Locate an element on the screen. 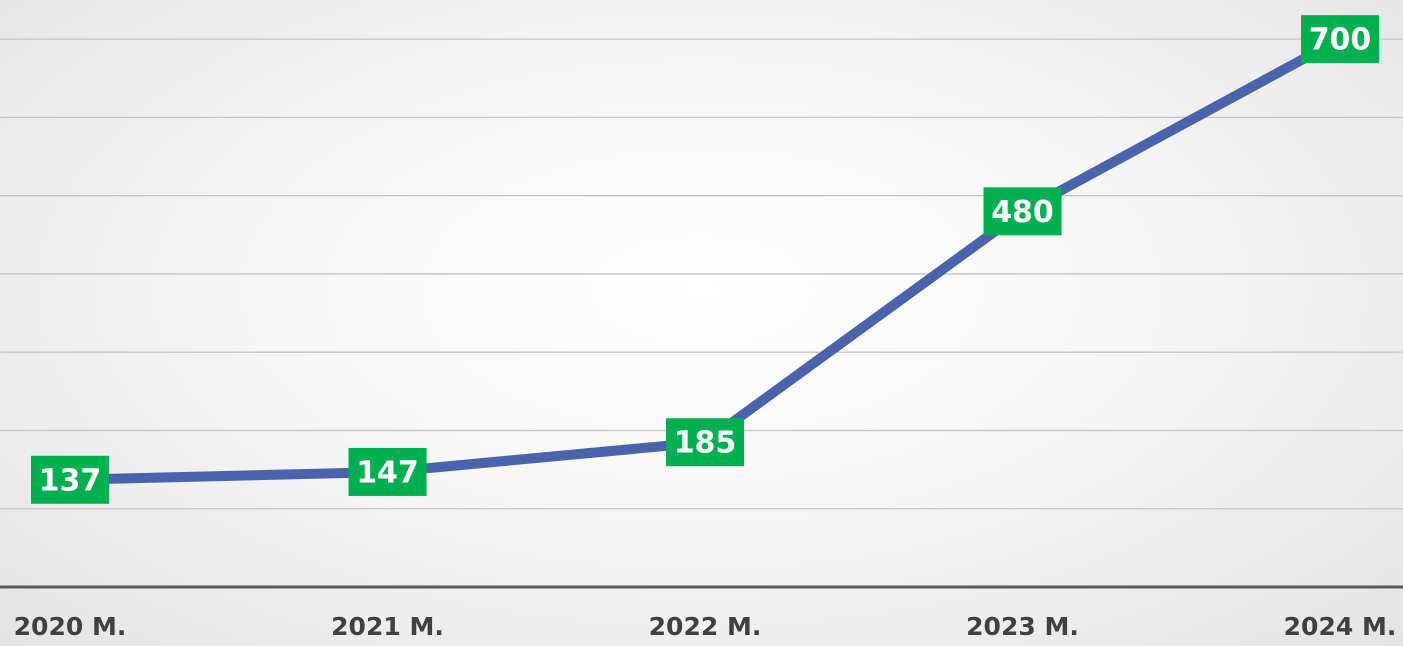  data-label: 185 is located at coordinates (705, 443).